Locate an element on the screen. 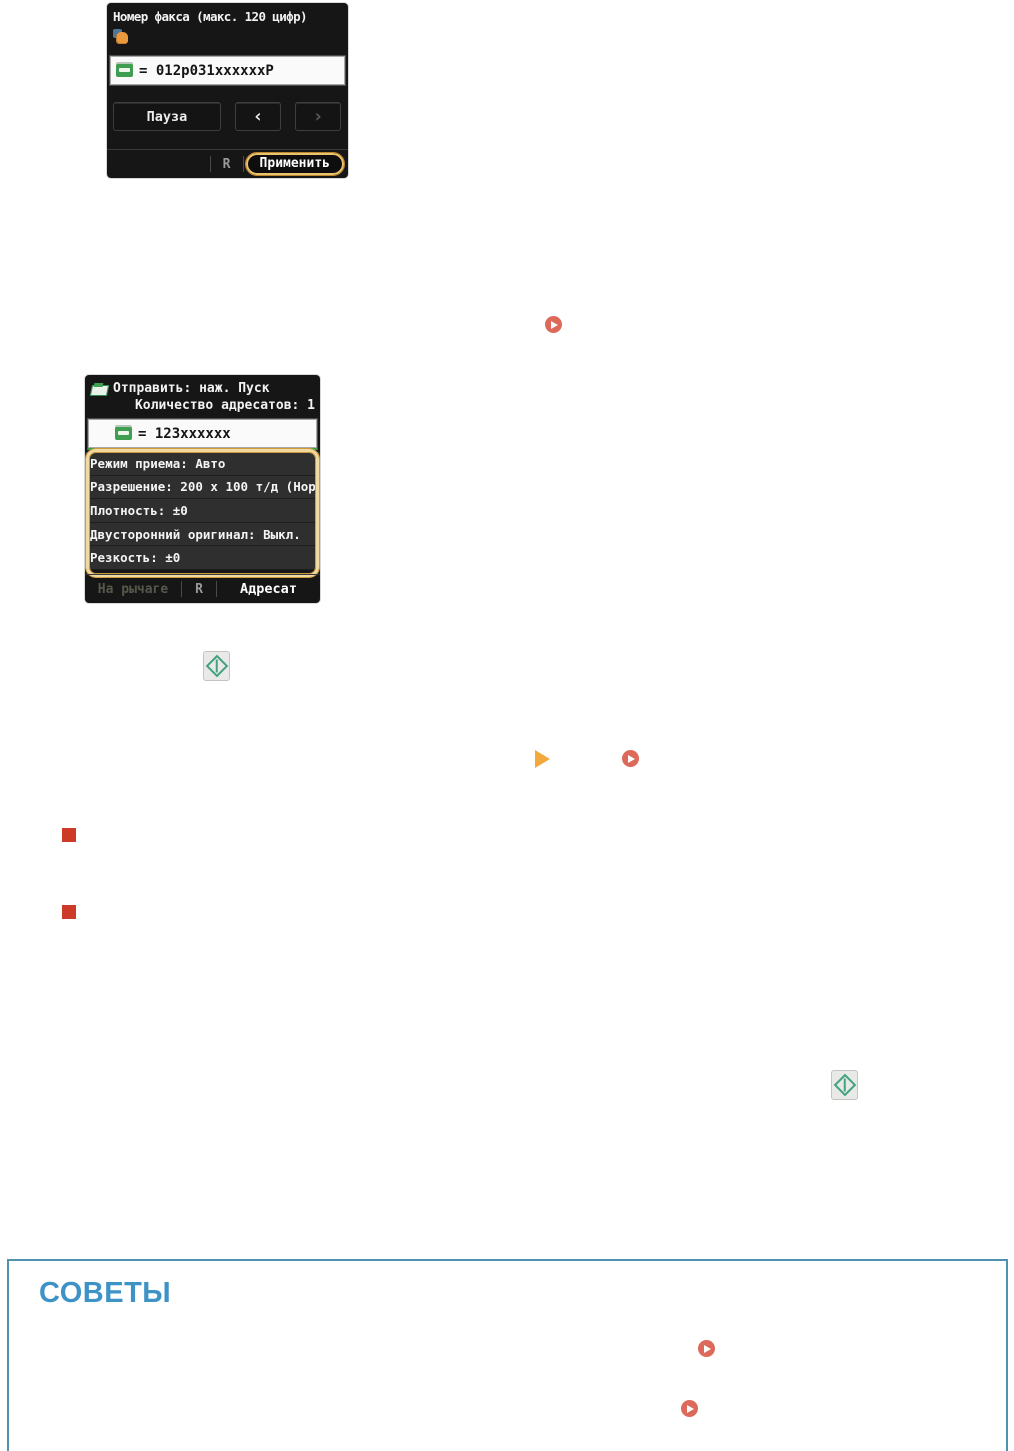  chevron-left-icon: ‹ is located at coordinates (258, 116).